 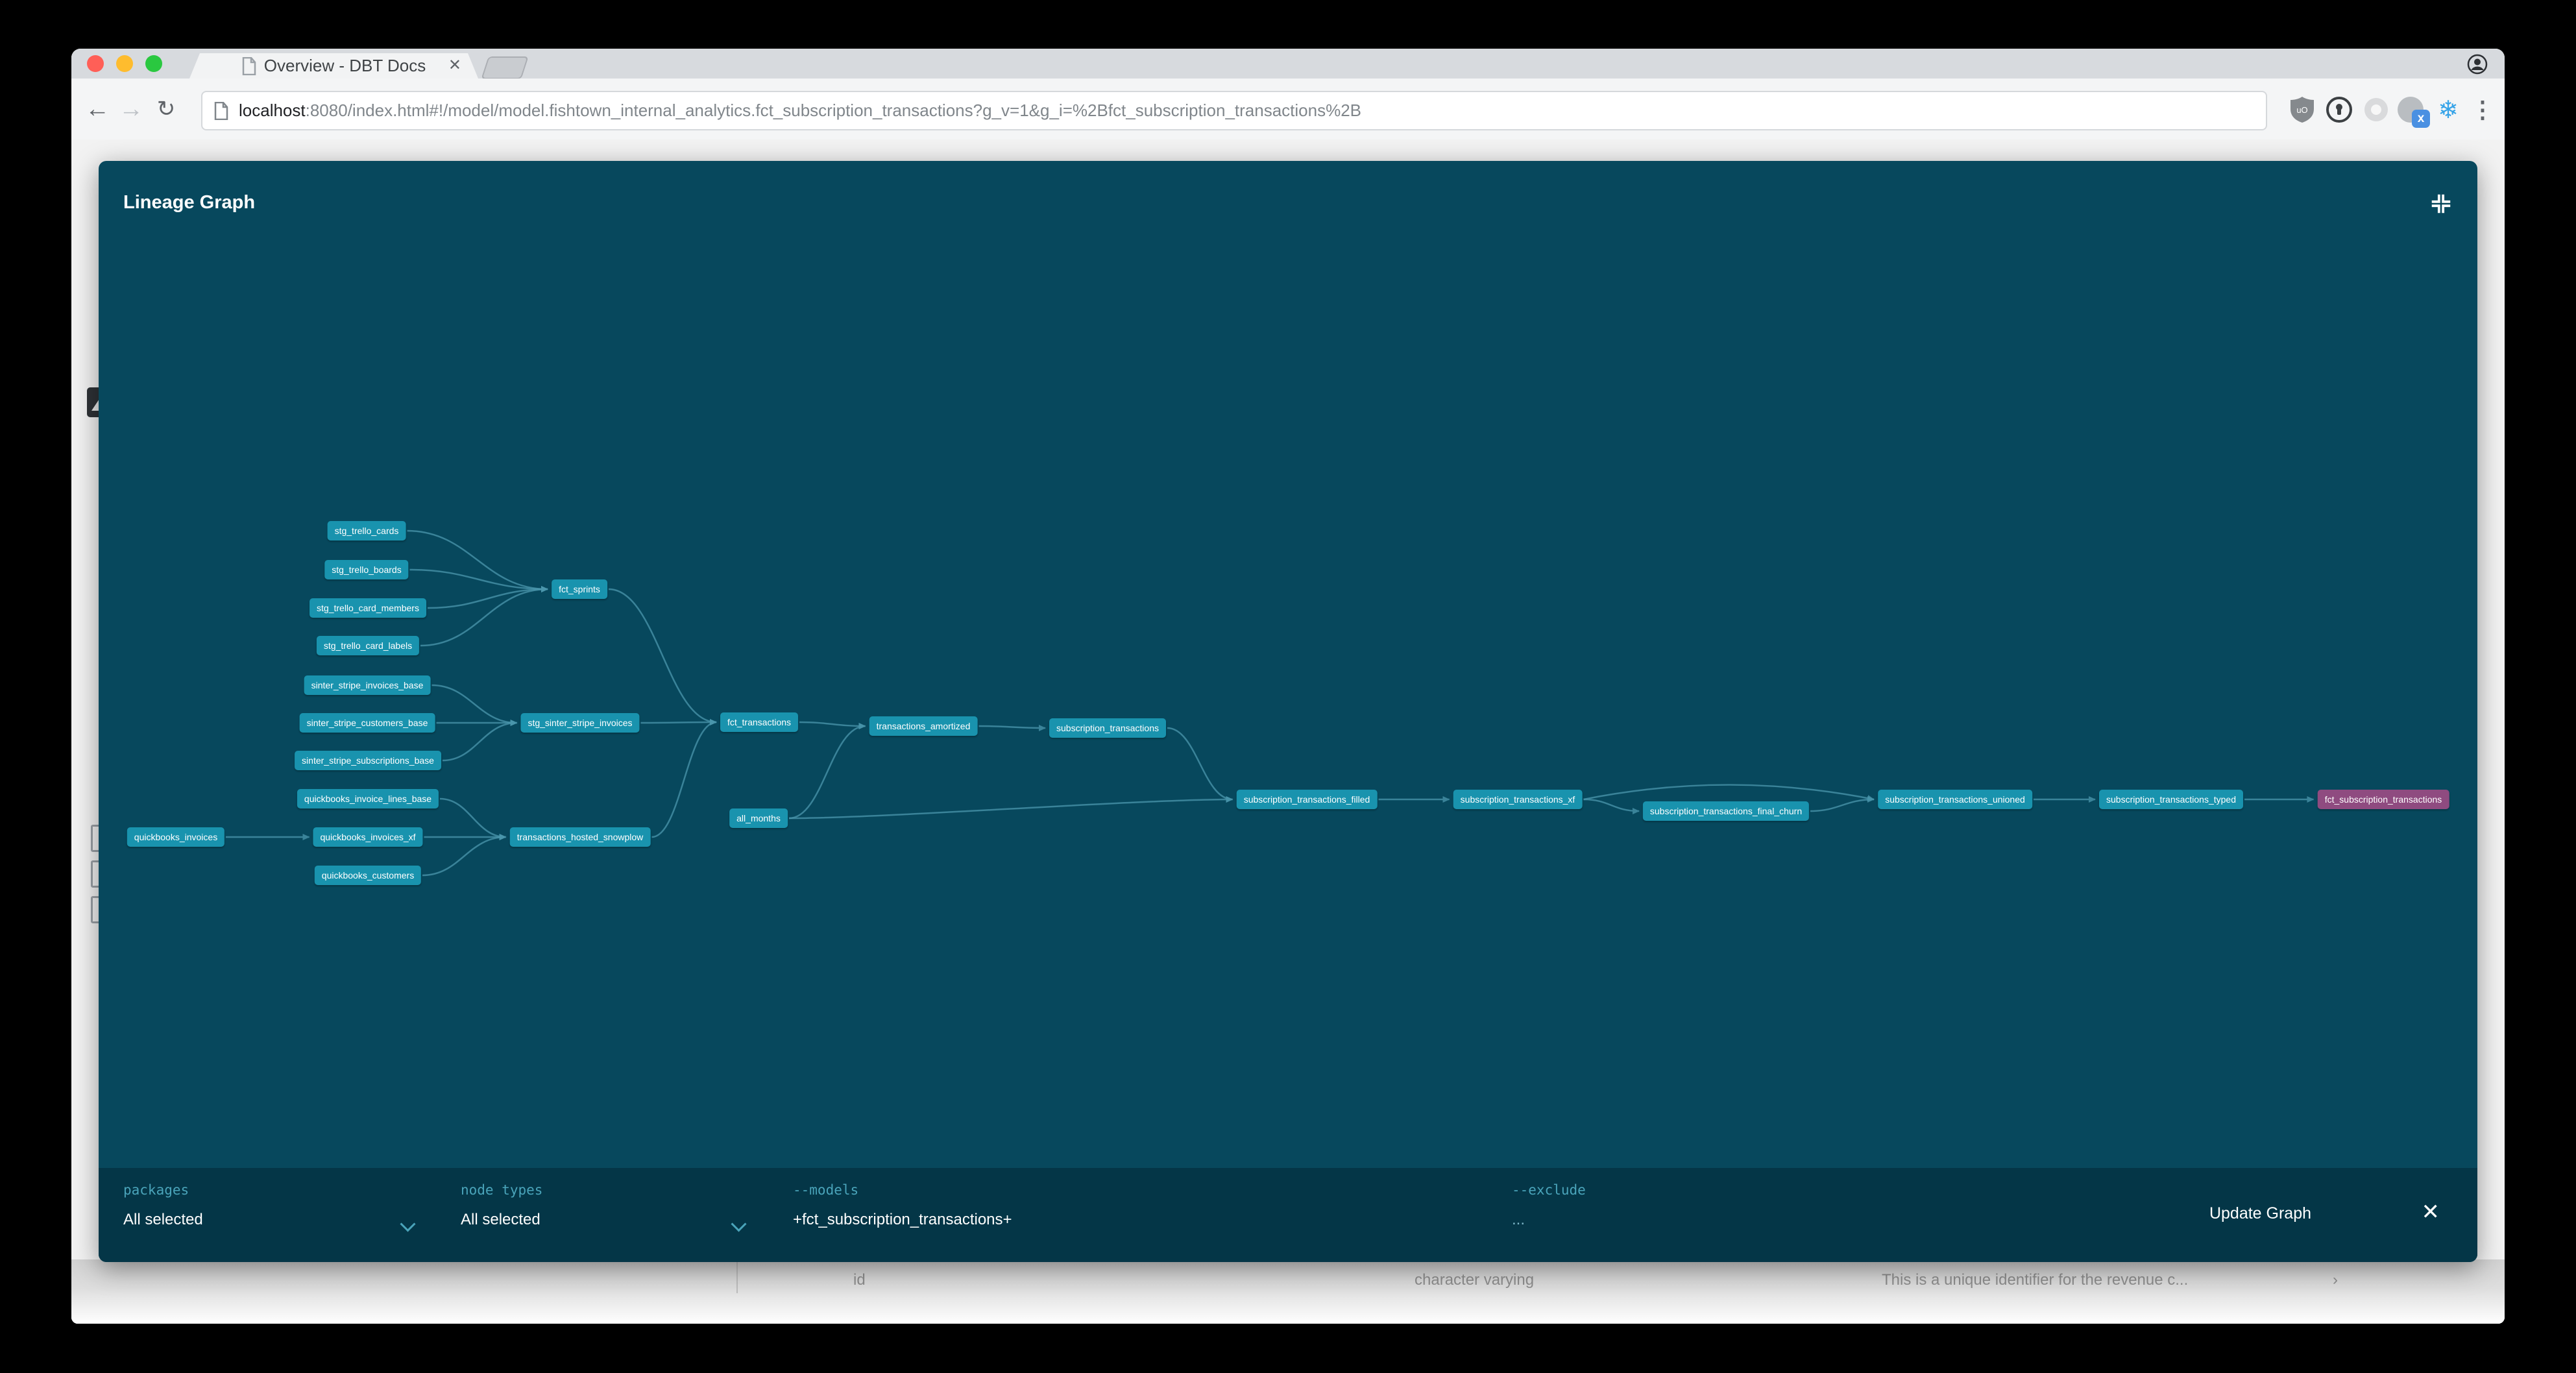 What do you see at coordinates (1726, 811) in the screenshot?
I see `graph-node-subscription_transactions_final_churn: subscription_transactions_final_churn` at bounding box center [1726, 811].